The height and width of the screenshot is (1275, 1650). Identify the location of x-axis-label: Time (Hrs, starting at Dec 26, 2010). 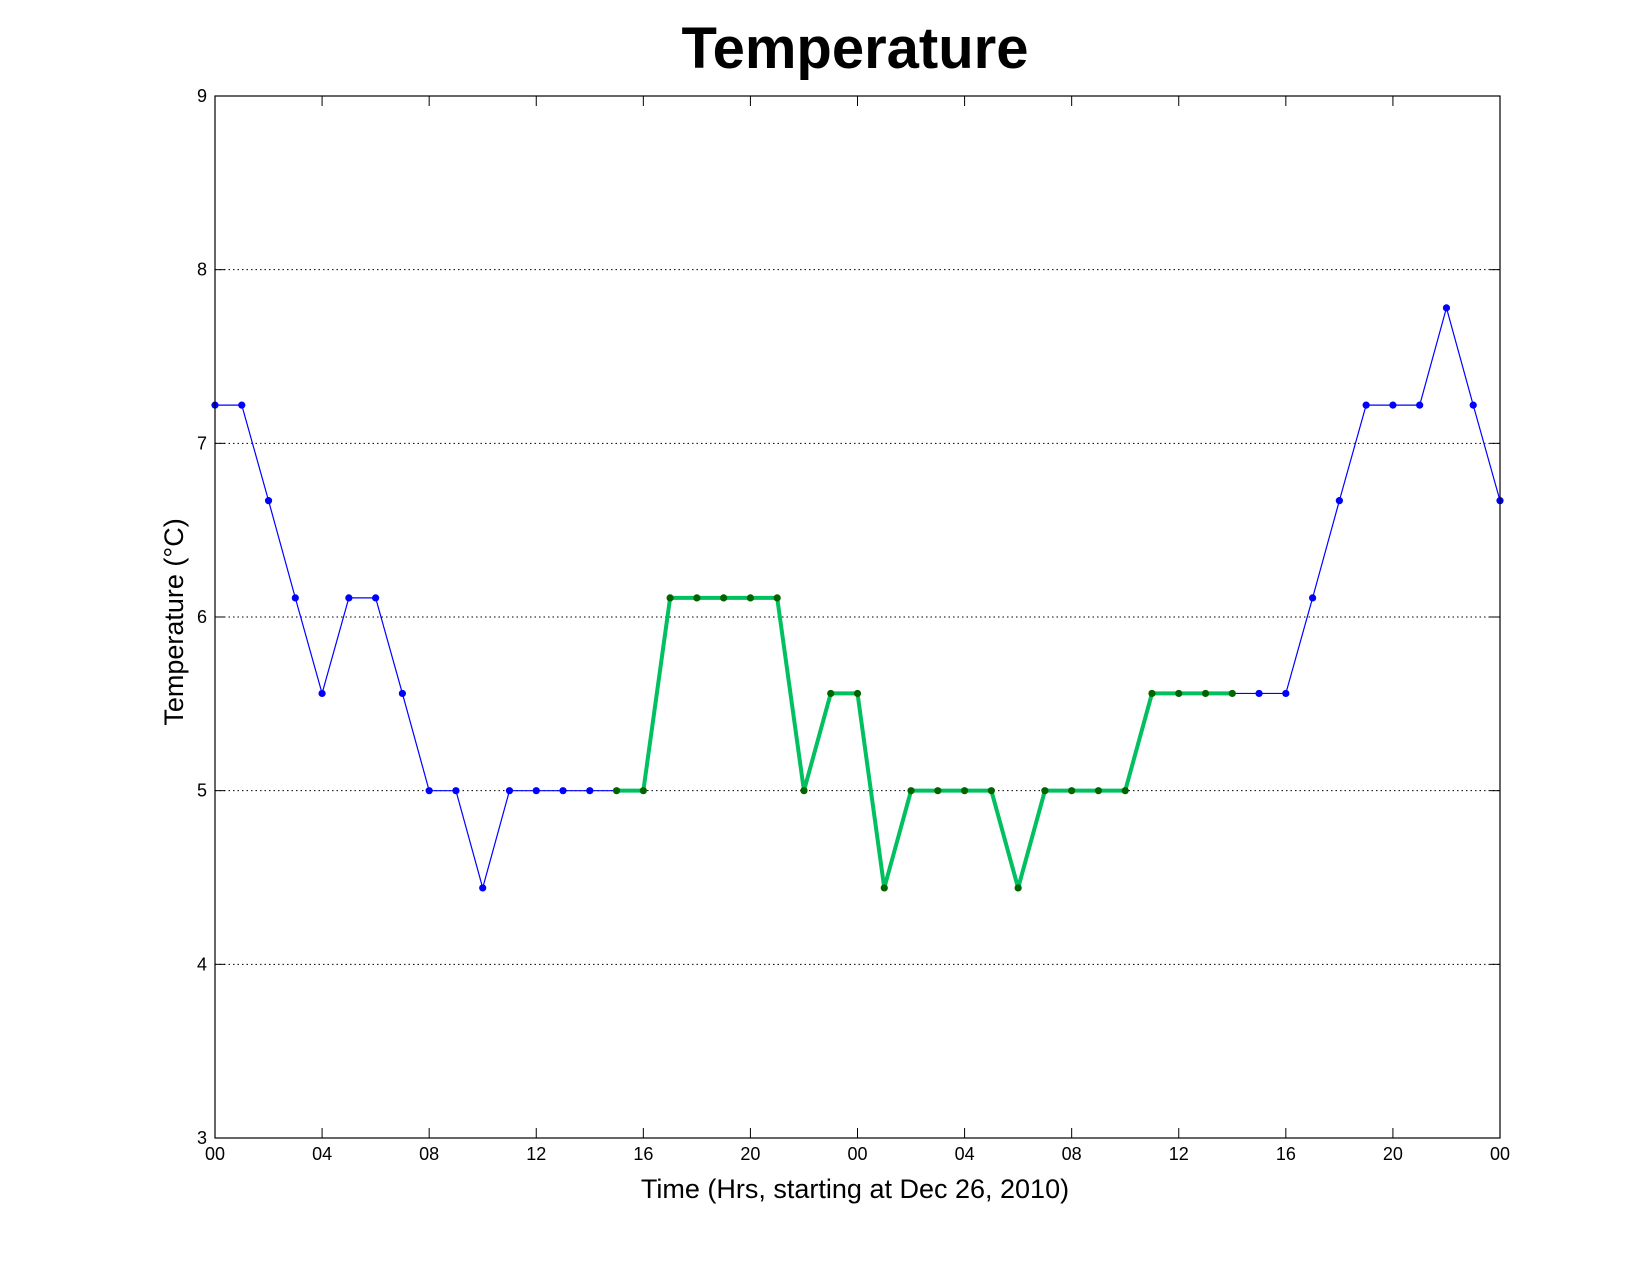
(855, 1189).